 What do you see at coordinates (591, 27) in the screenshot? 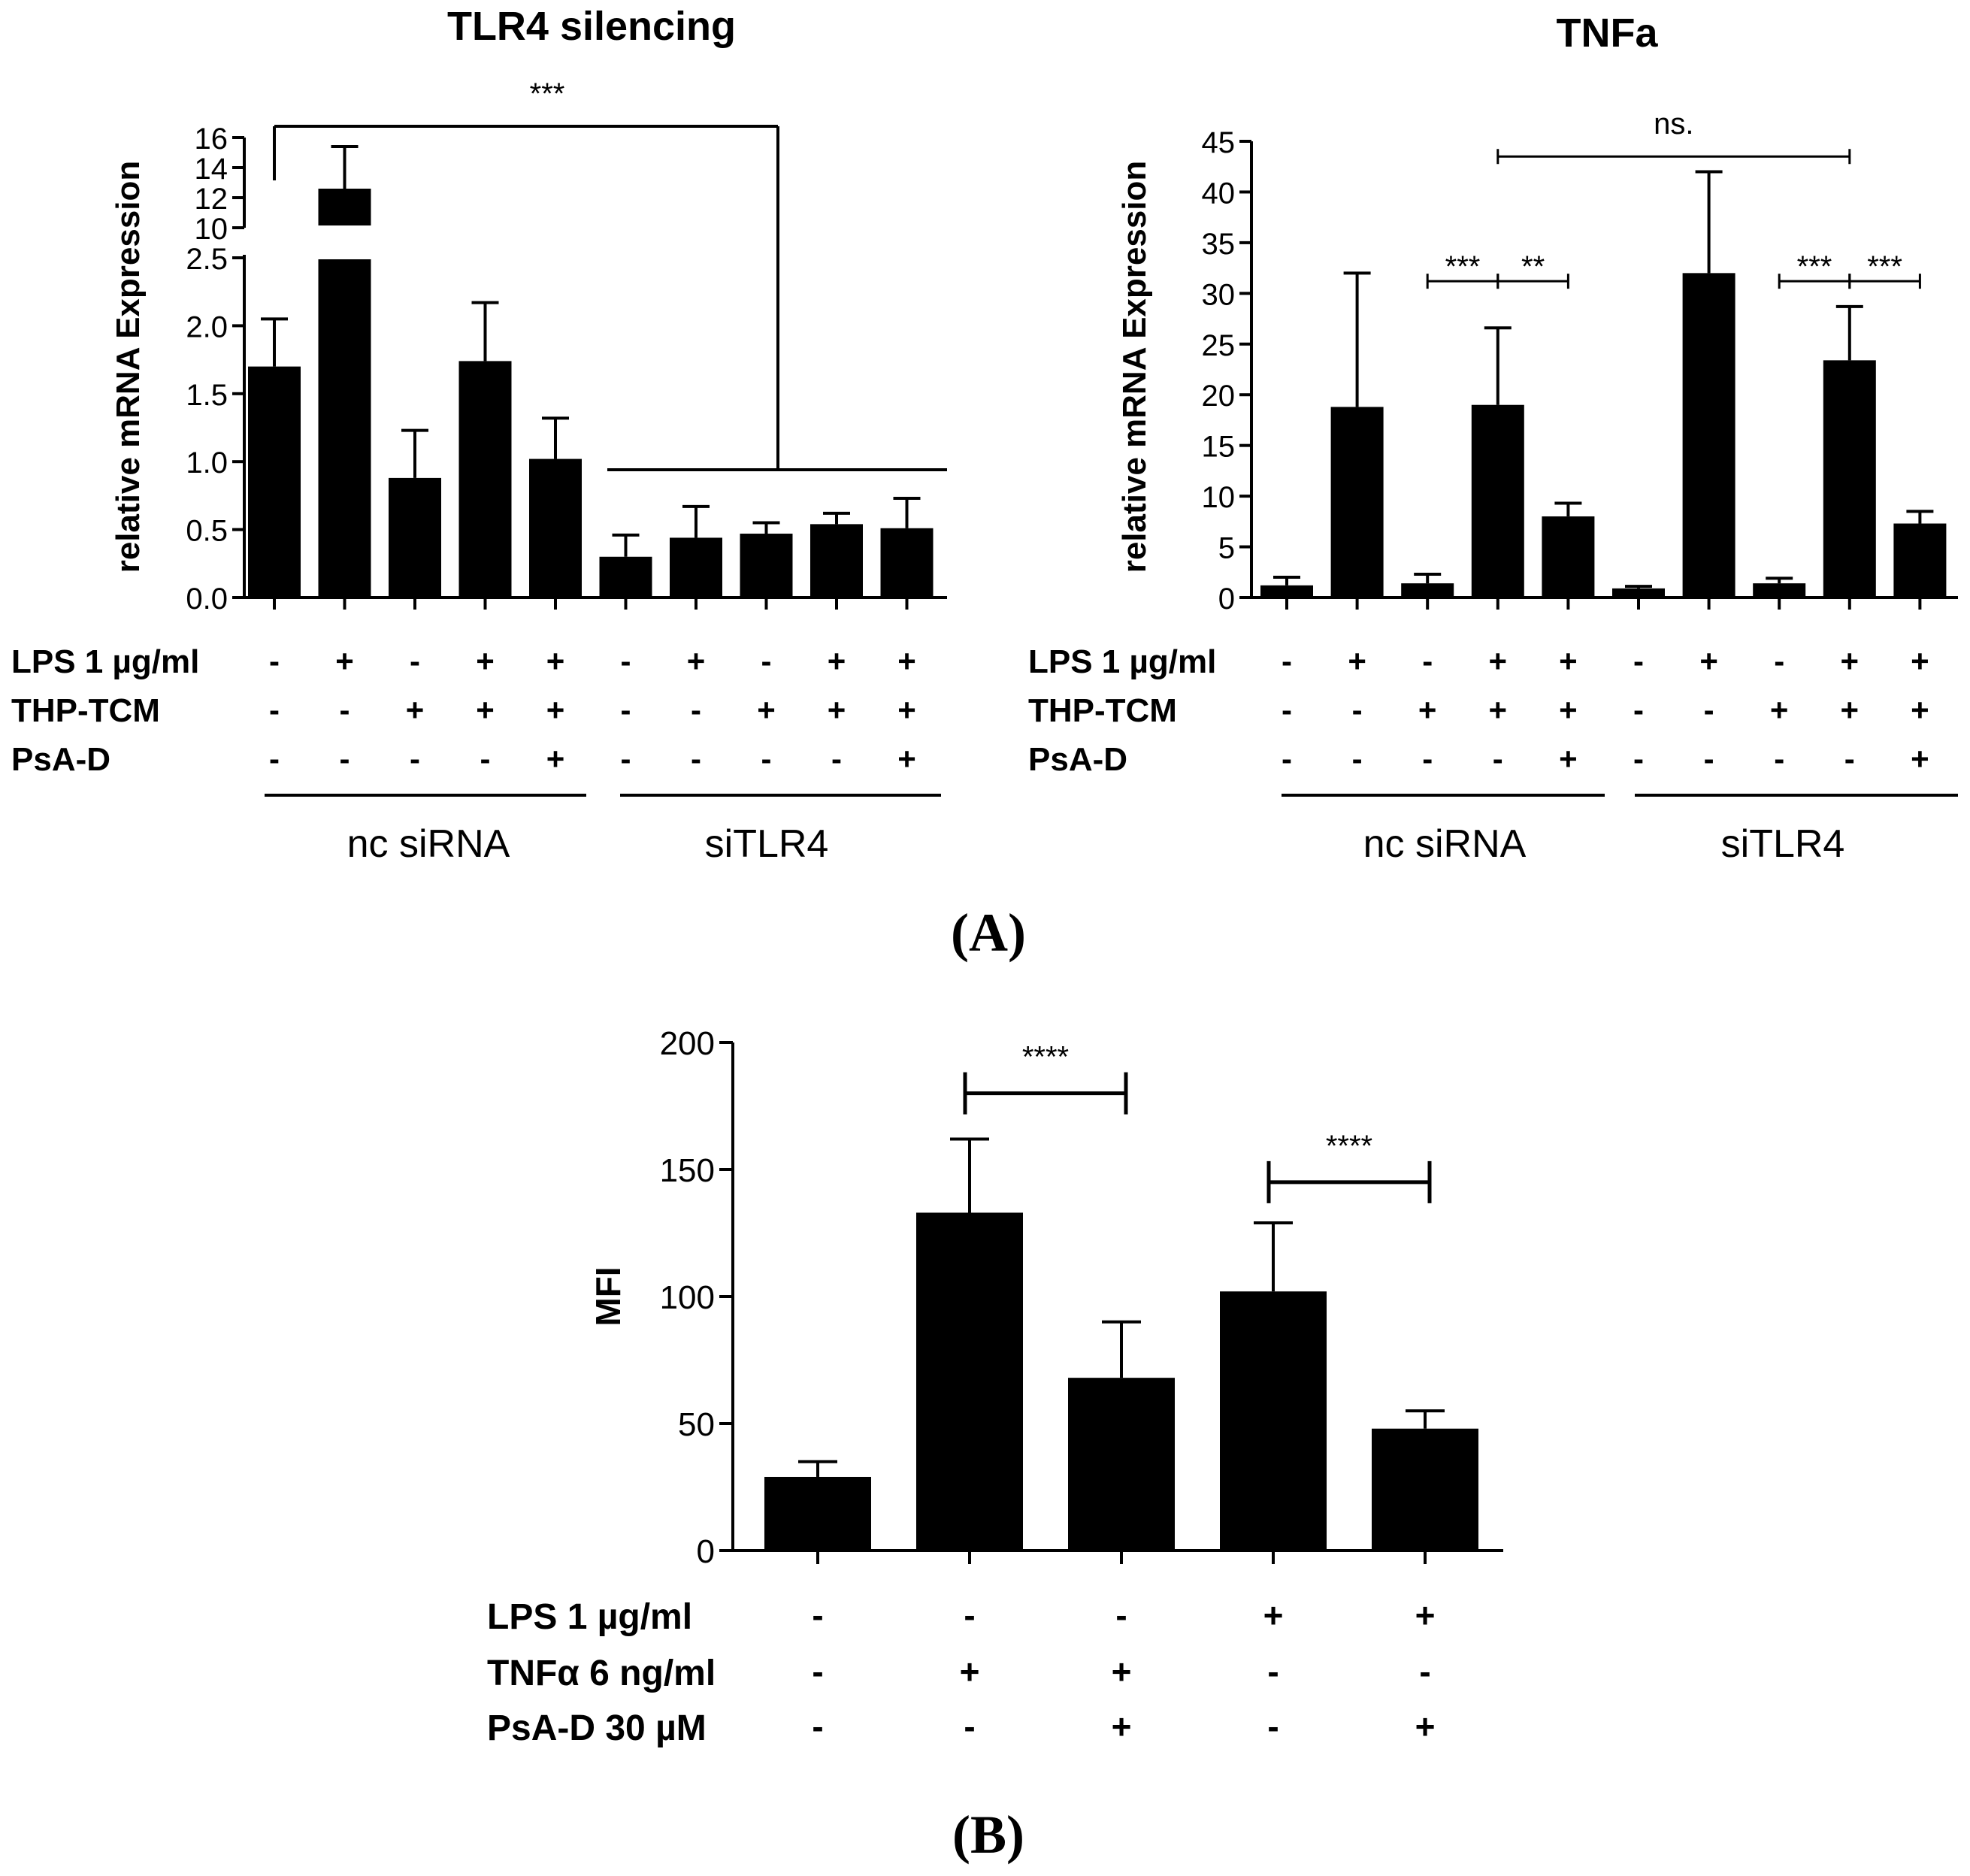
I see `chart-title: TLR4 silencing` at bounding box center [591, 27].